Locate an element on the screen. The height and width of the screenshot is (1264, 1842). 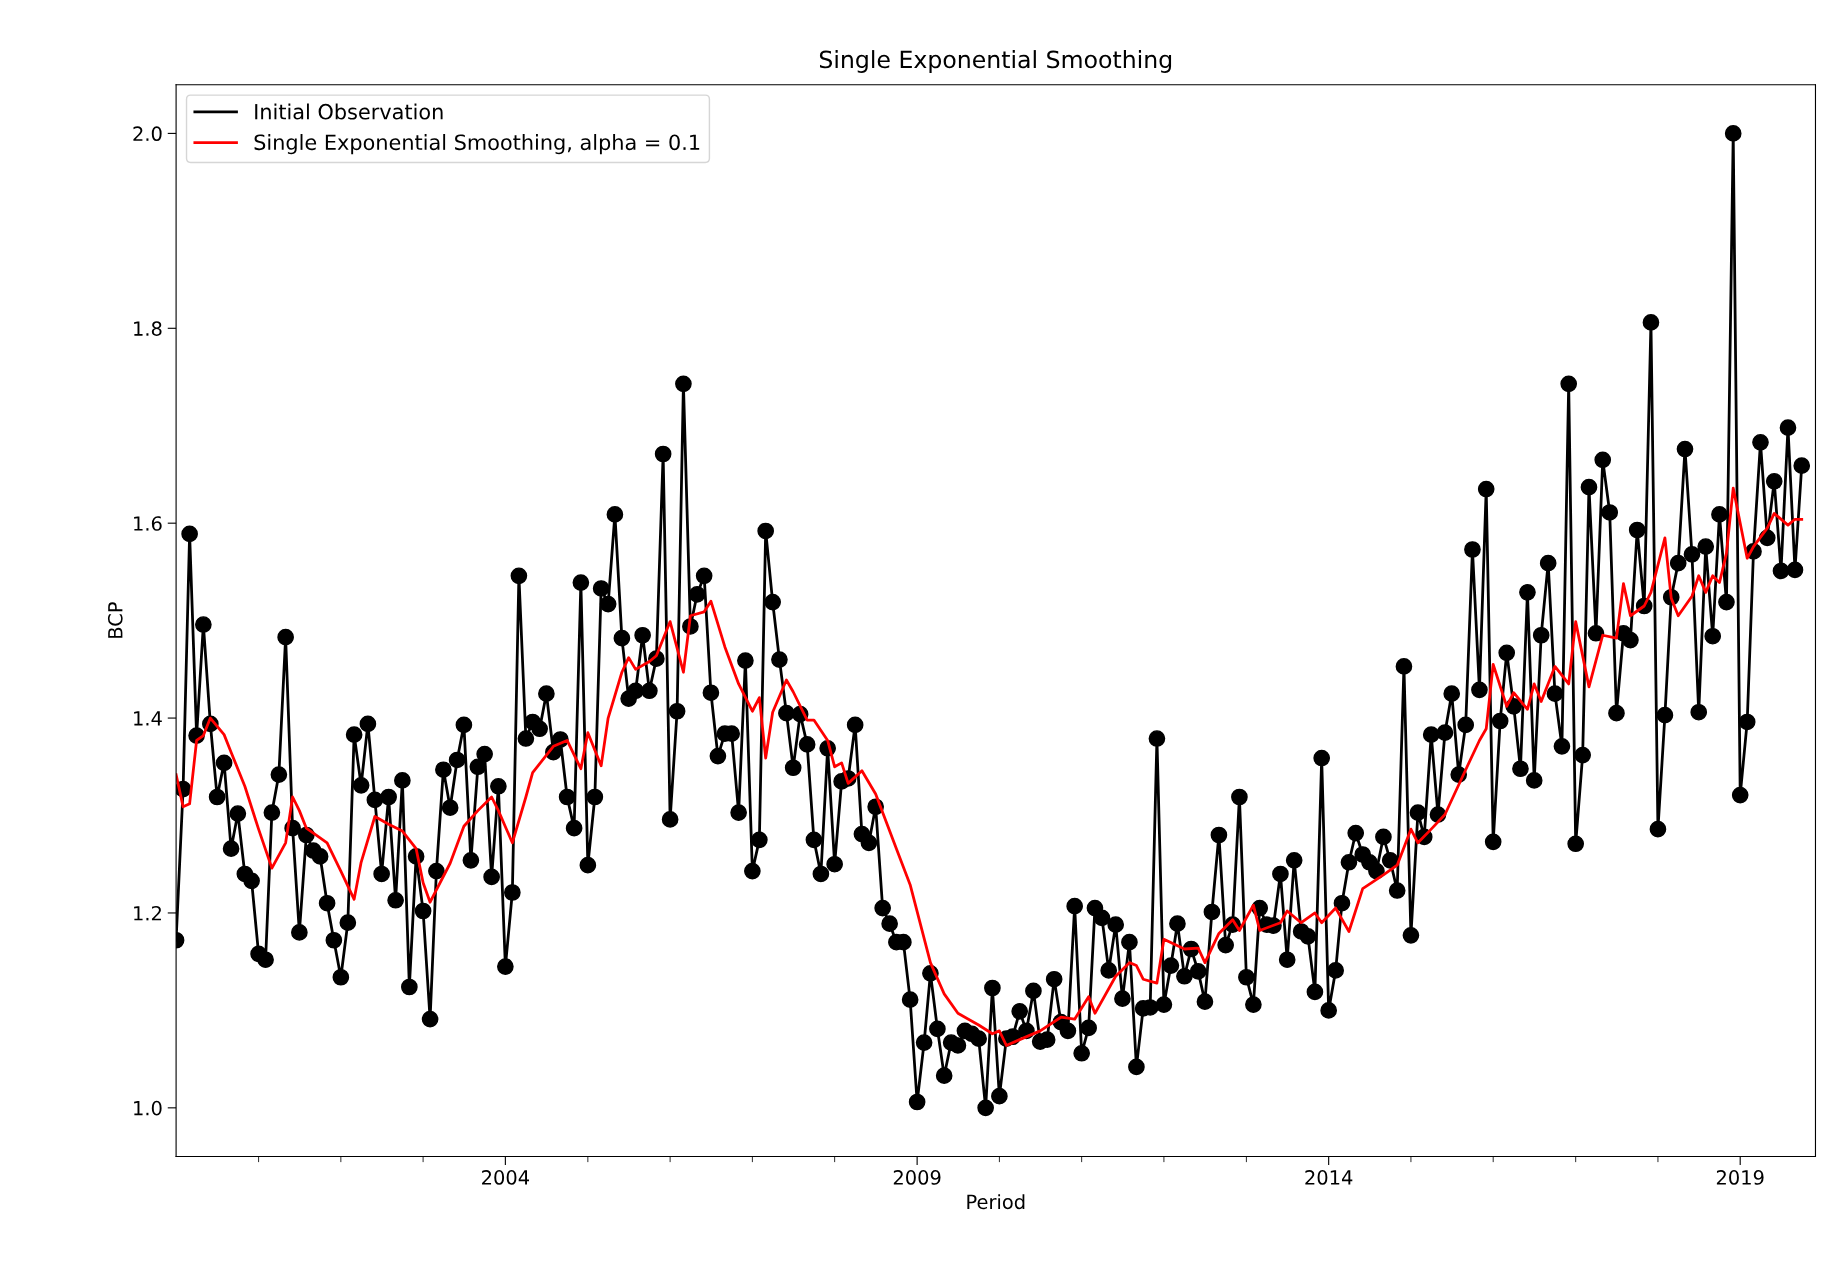
y-tick-label: 1.0 is located at coordinates (148, 1108).